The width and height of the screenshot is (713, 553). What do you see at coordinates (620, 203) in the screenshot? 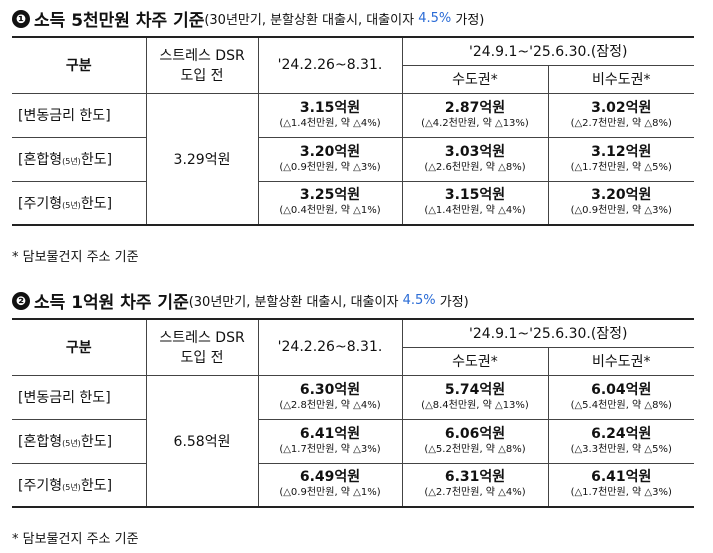
I see `cell-nonmetro: 3.20억원 (△0.9천만원, 약 △3%)` at bounding box center [620, 203].